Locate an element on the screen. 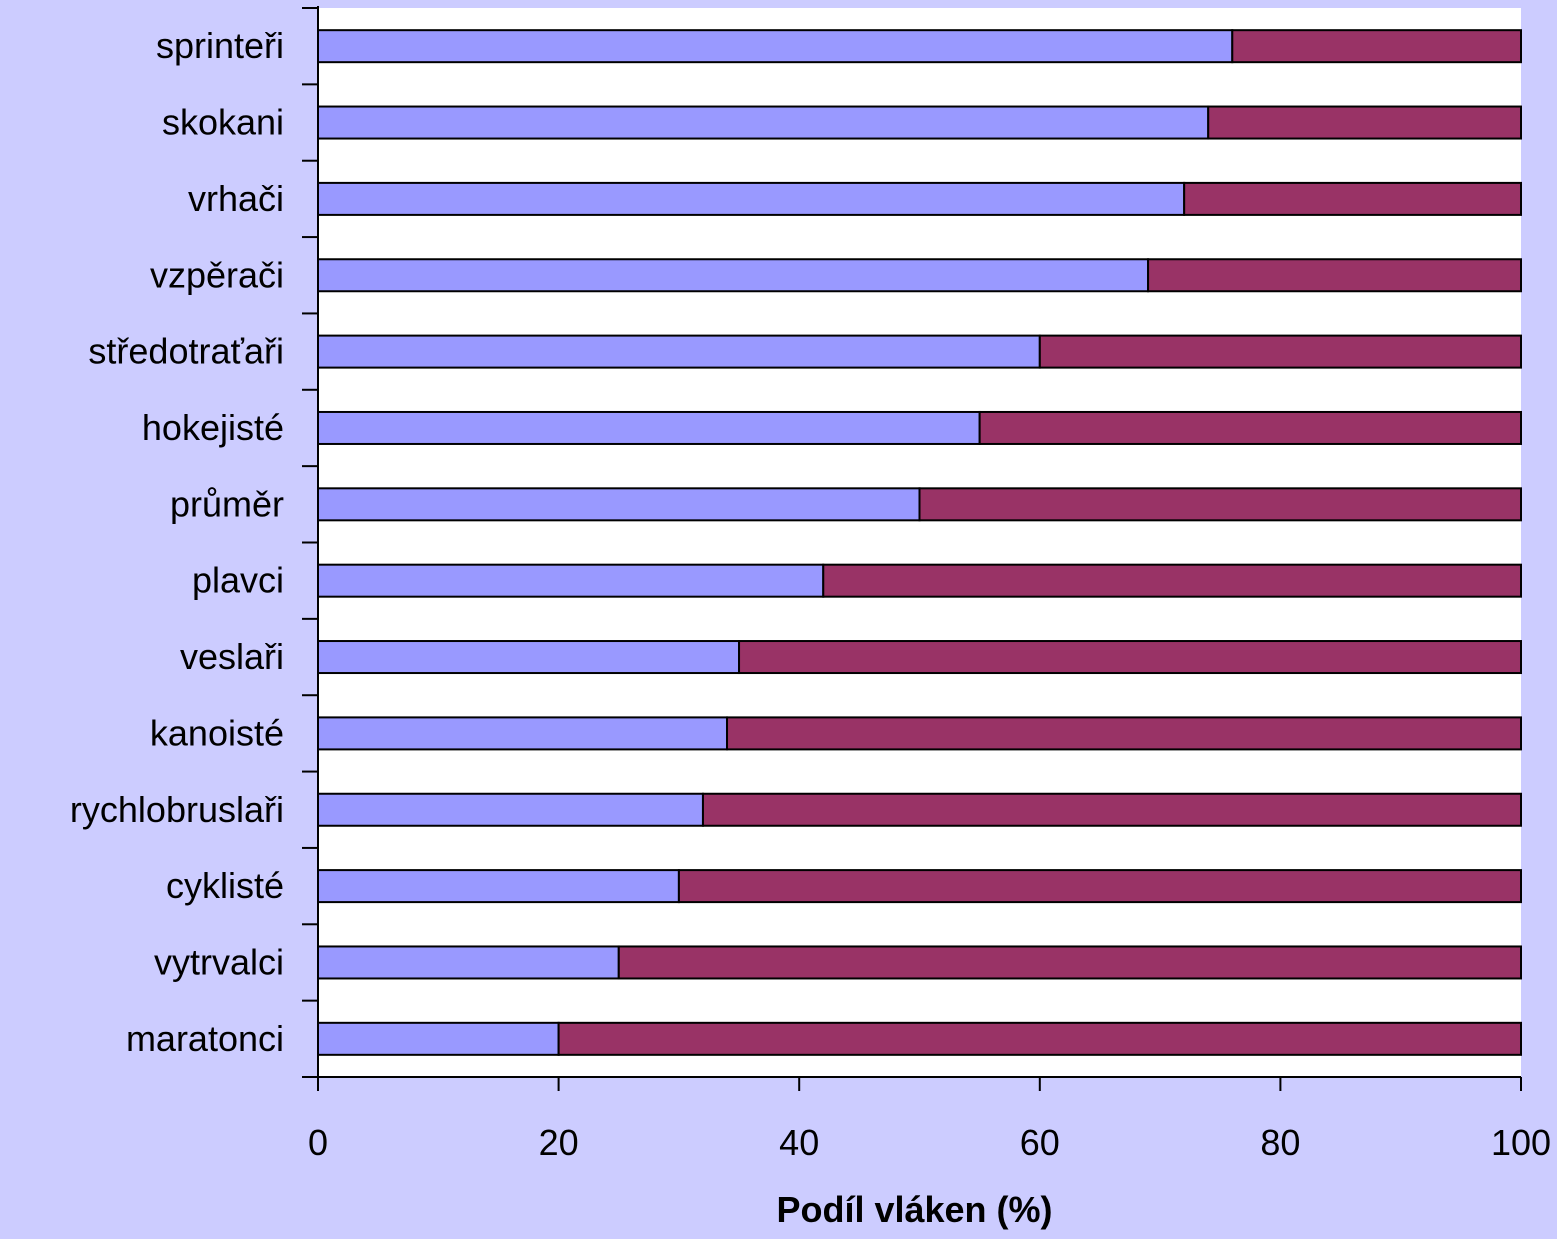  category-label: maratonci is located at coordinates (205, 1038).